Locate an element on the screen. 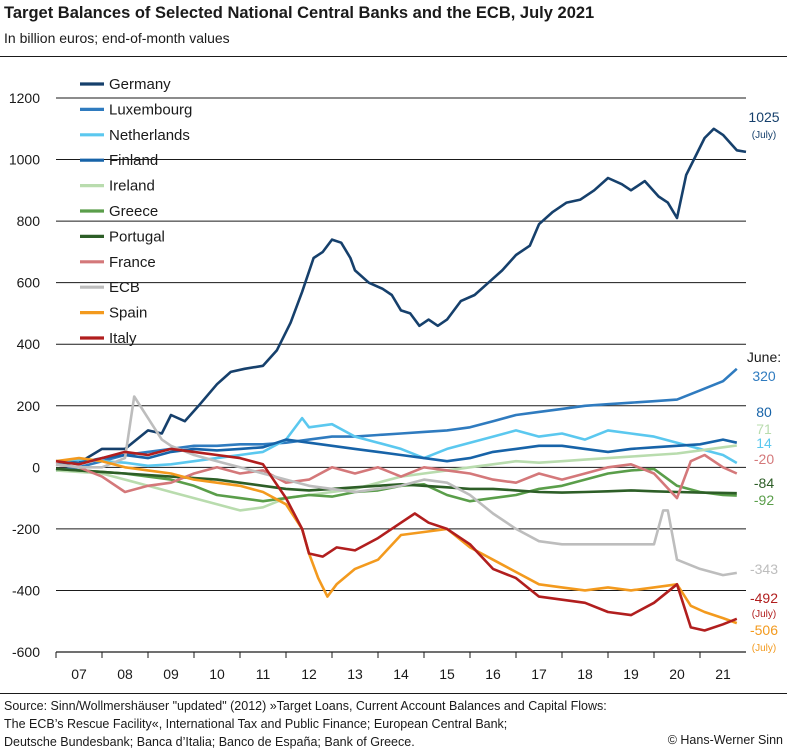 The image size is (787, 756). june-annotation: June: is located at coordinates (764, 357).